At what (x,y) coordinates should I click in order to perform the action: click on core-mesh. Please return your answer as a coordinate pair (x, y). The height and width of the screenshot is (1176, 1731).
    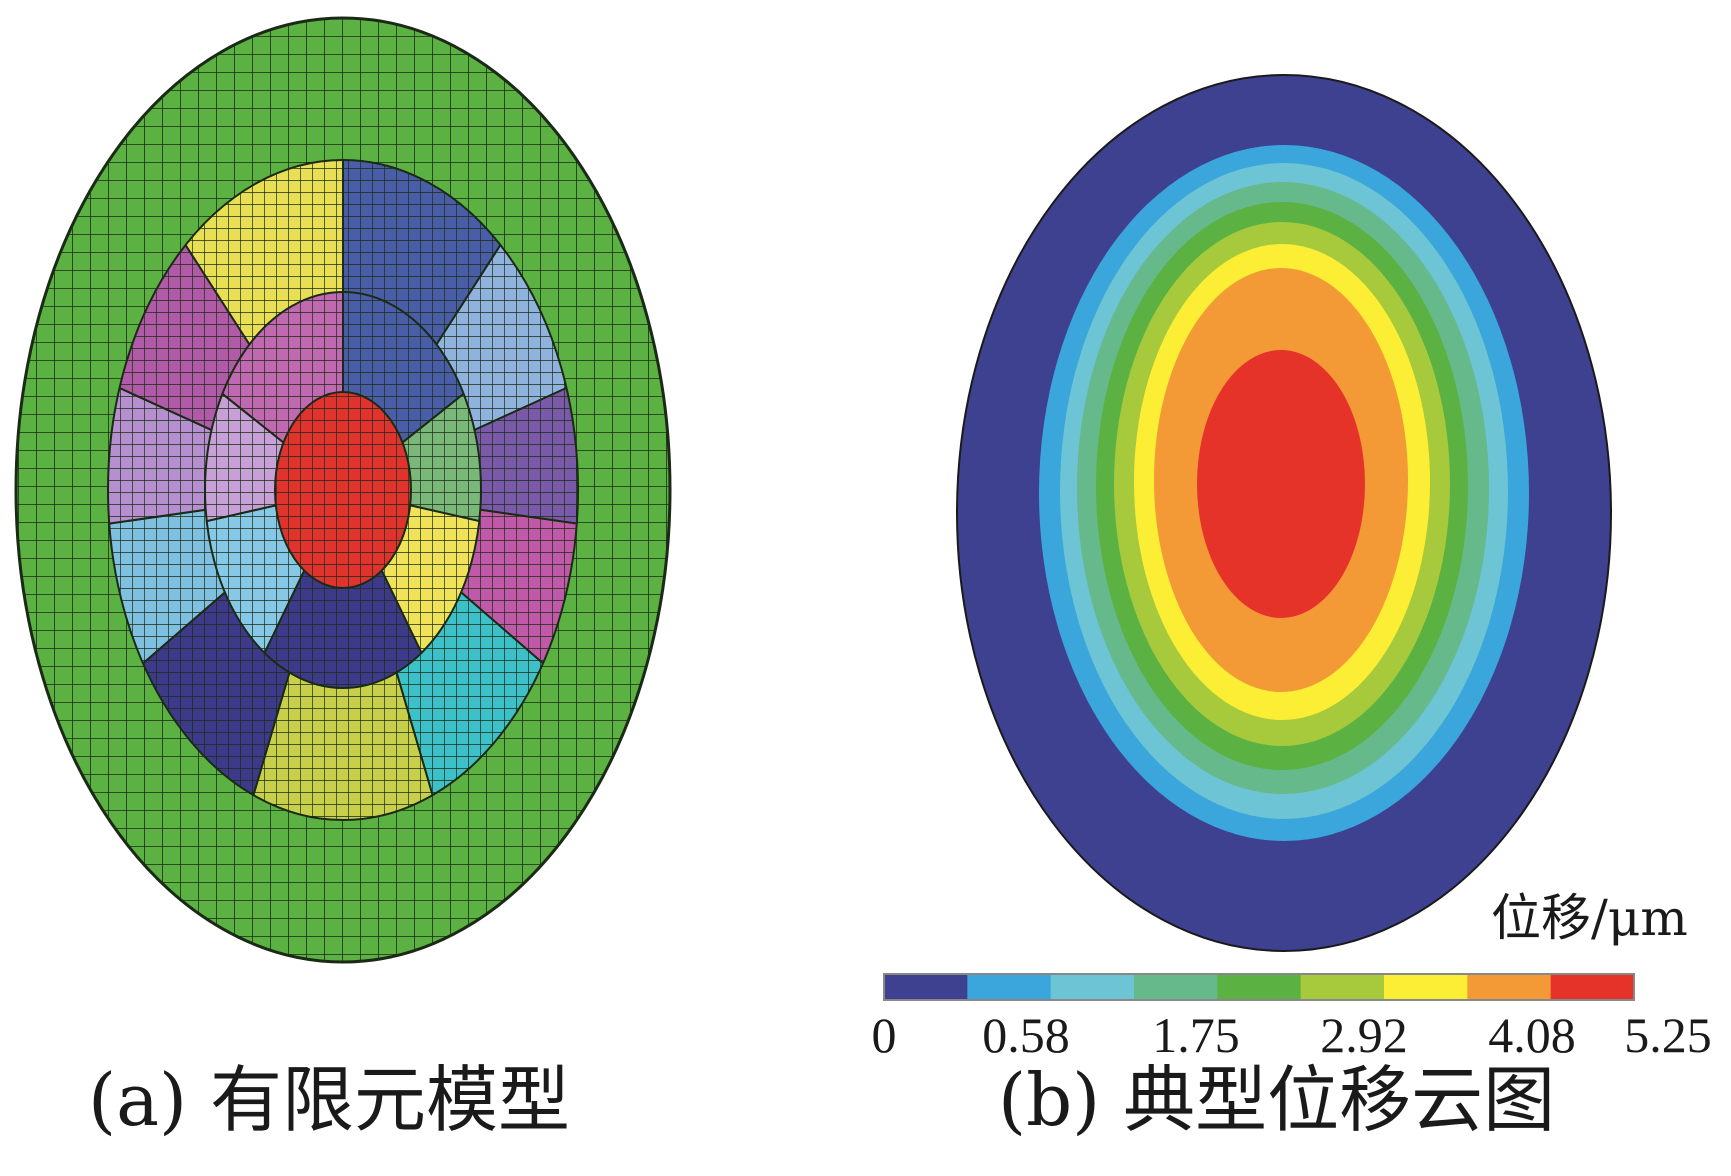
    Looking at the image, I should click on (343, 490).